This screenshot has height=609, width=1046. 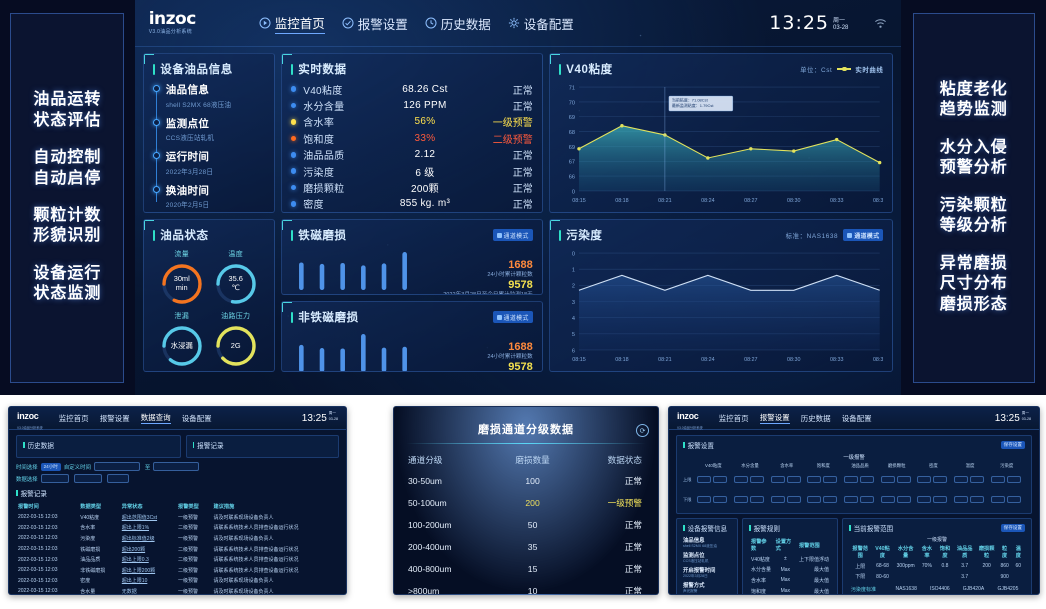 I want to click on cell-time: 2022-03-15 12:03, so click(x=38, y=538).